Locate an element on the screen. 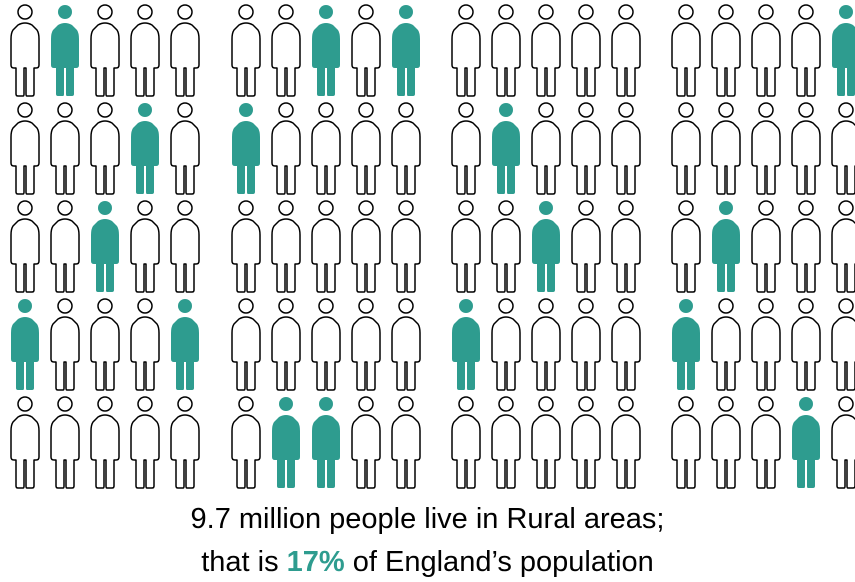 This screenshot has height=582, width=855. caption-line-2-prefix: that is is located at coordinates (244, 562).